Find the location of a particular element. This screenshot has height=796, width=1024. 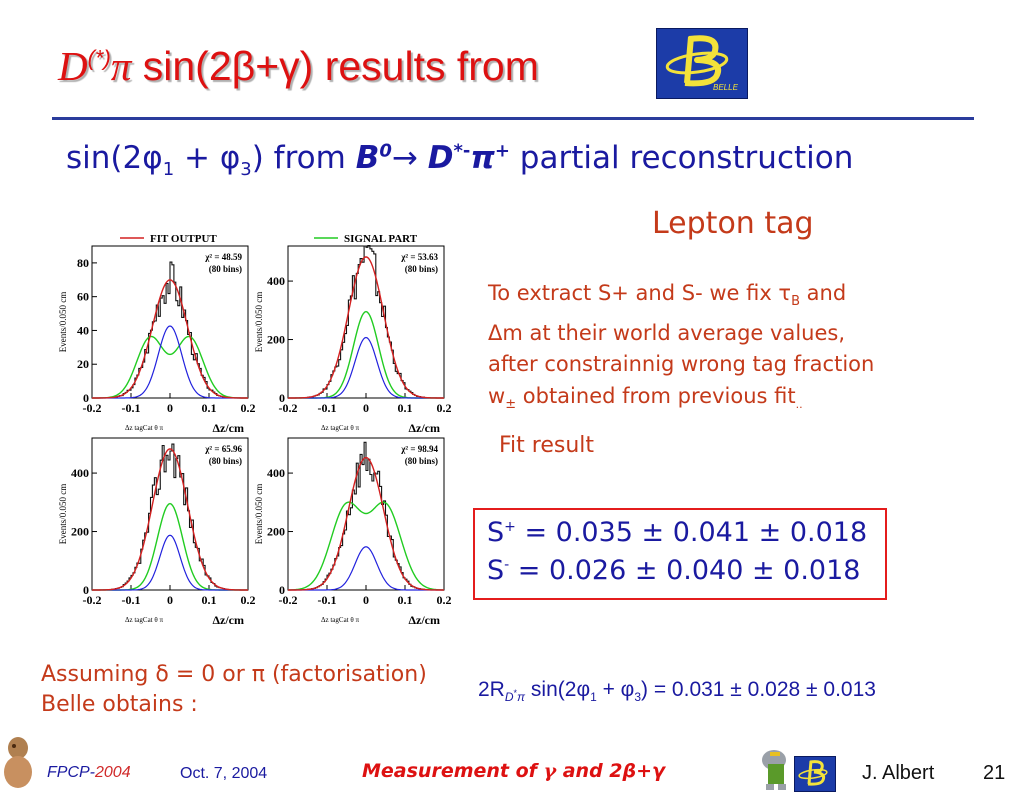

y-tick-label: 40 is located at coordinates (83, 330).